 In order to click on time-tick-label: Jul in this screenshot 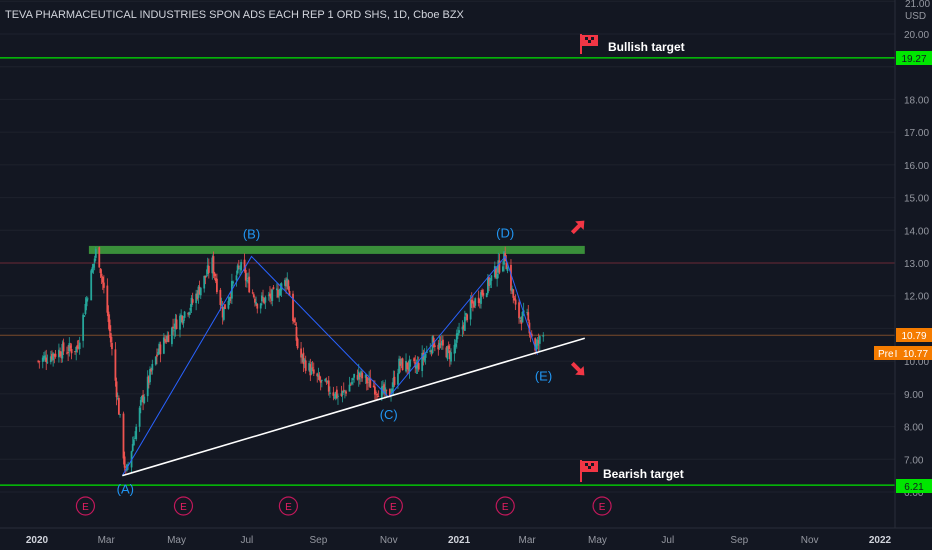, I will do `click(667, 540)`.